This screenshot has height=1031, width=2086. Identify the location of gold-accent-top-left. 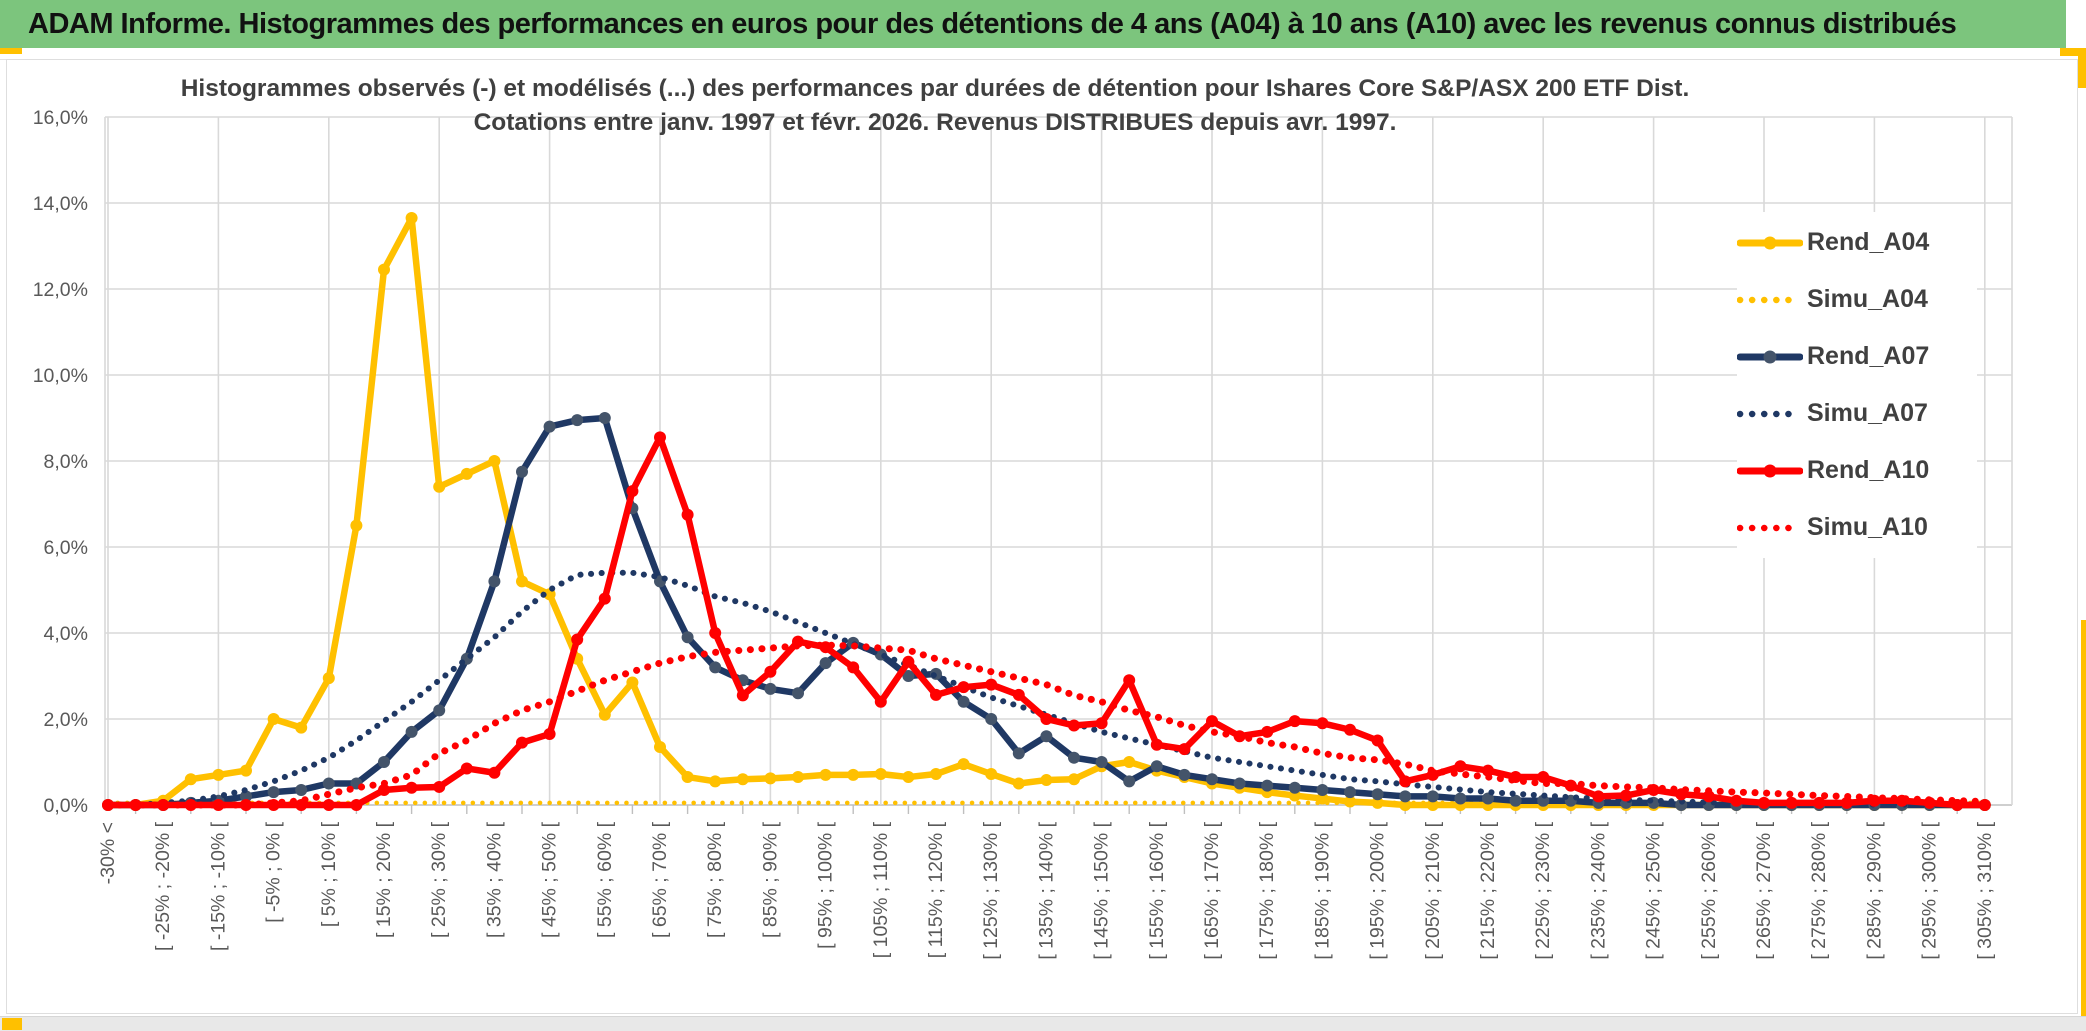
(11, 51).